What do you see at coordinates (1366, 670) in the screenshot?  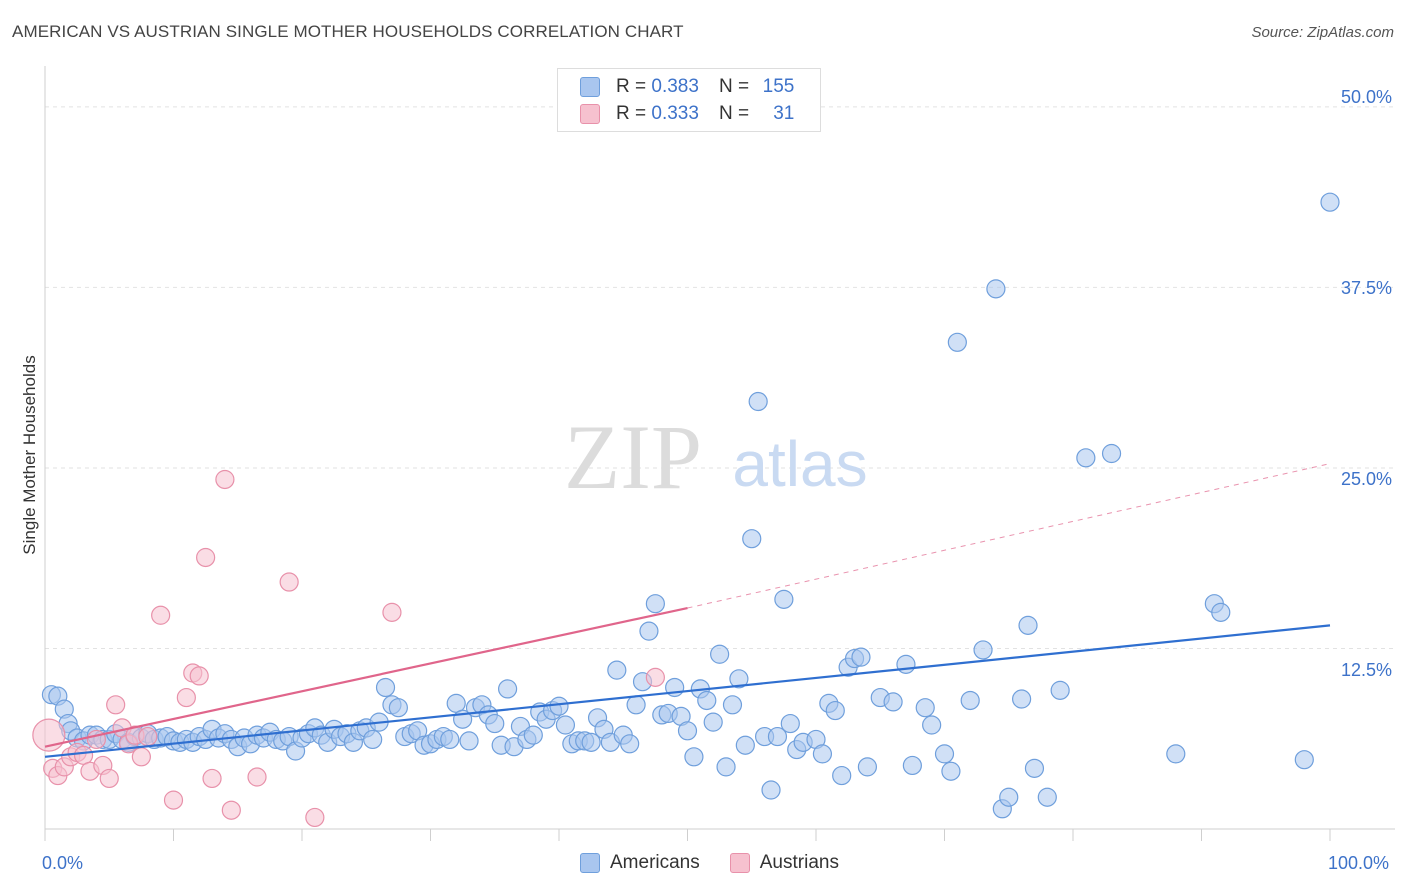 I see `y-tick-label: 12.5%` at bounding box center [1366, 670].